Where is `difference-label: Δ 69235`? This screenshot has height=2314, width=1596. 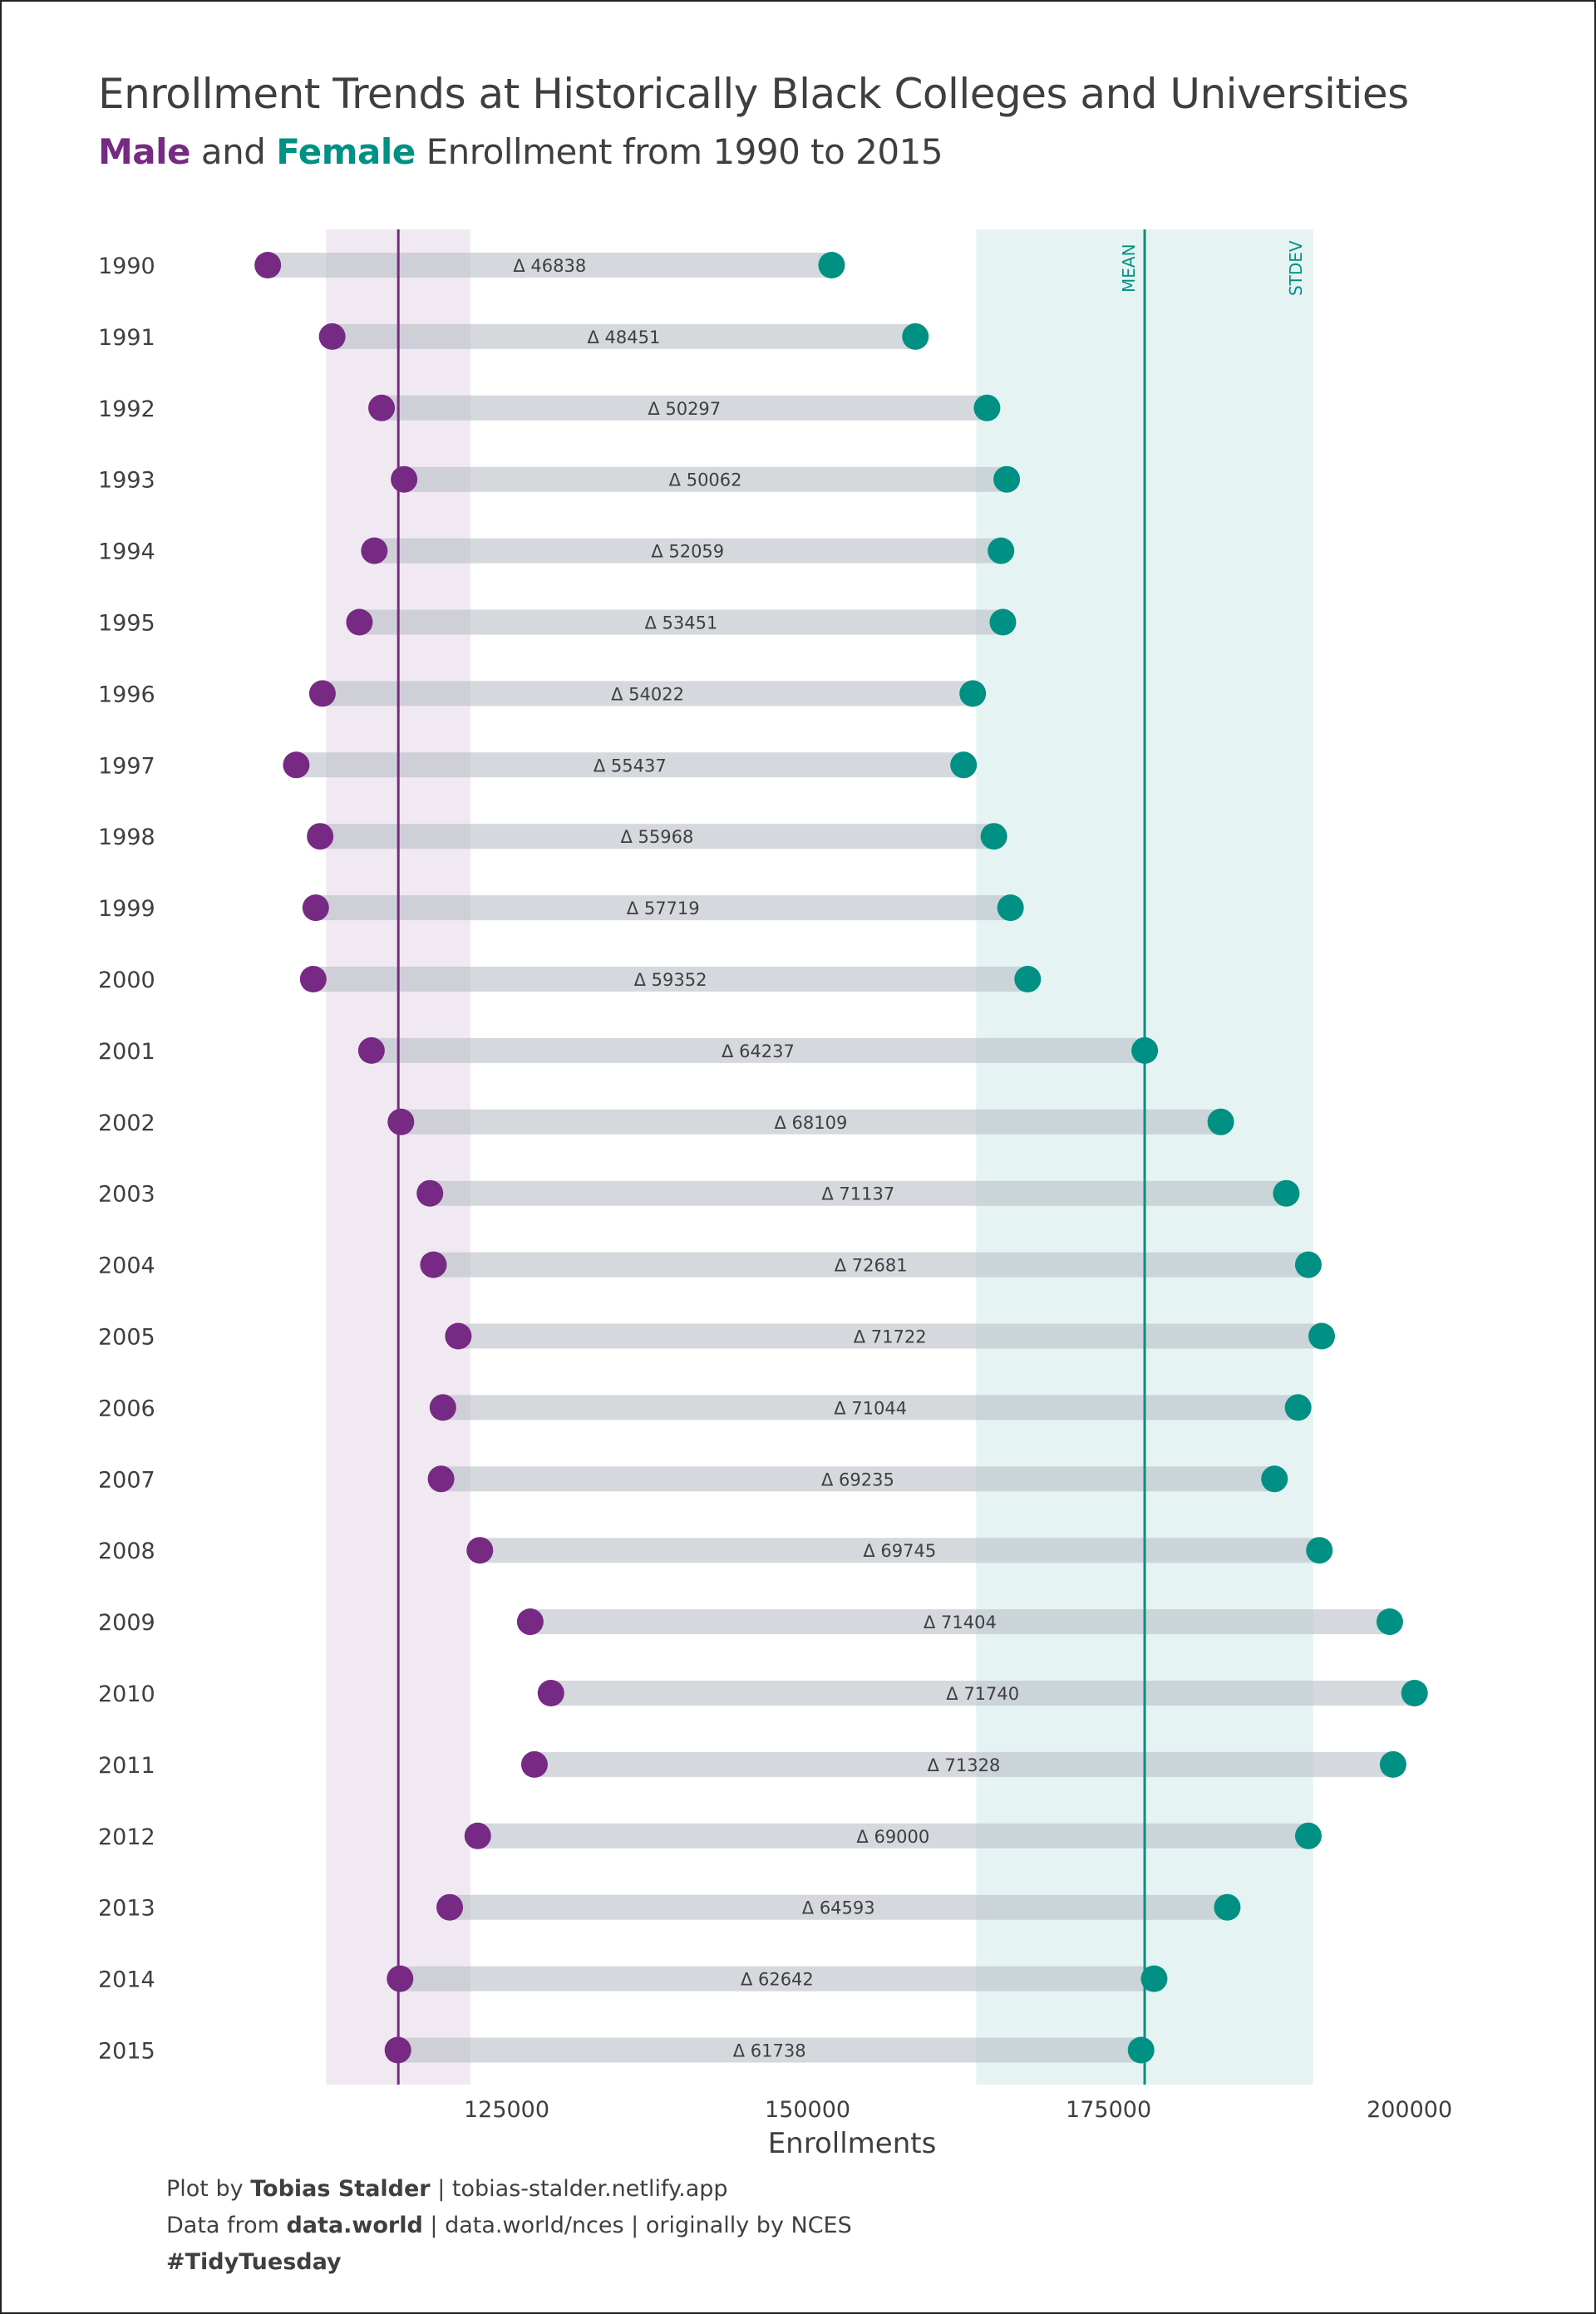 difference-label: Δ 69235 is located at coordinates (857, 1479).